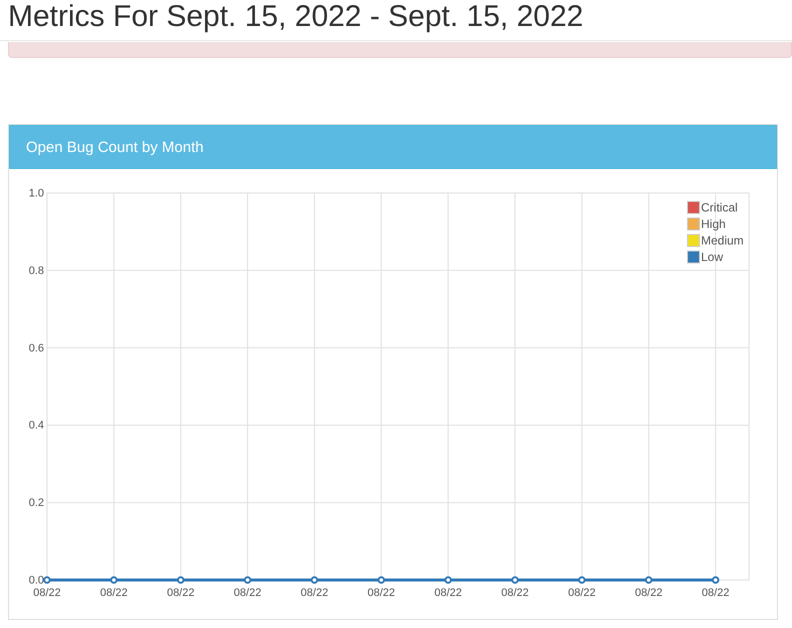  Describe the element at coordinates (713, 224) in the screenshot. I see `legend-label: High` at that location.